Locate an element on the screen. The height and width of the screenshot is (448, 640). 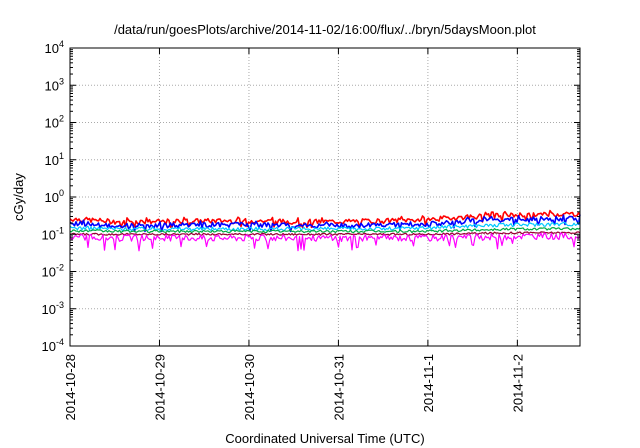
x-tick-label: 2014-10-29 is located at coordinates (159, 387).